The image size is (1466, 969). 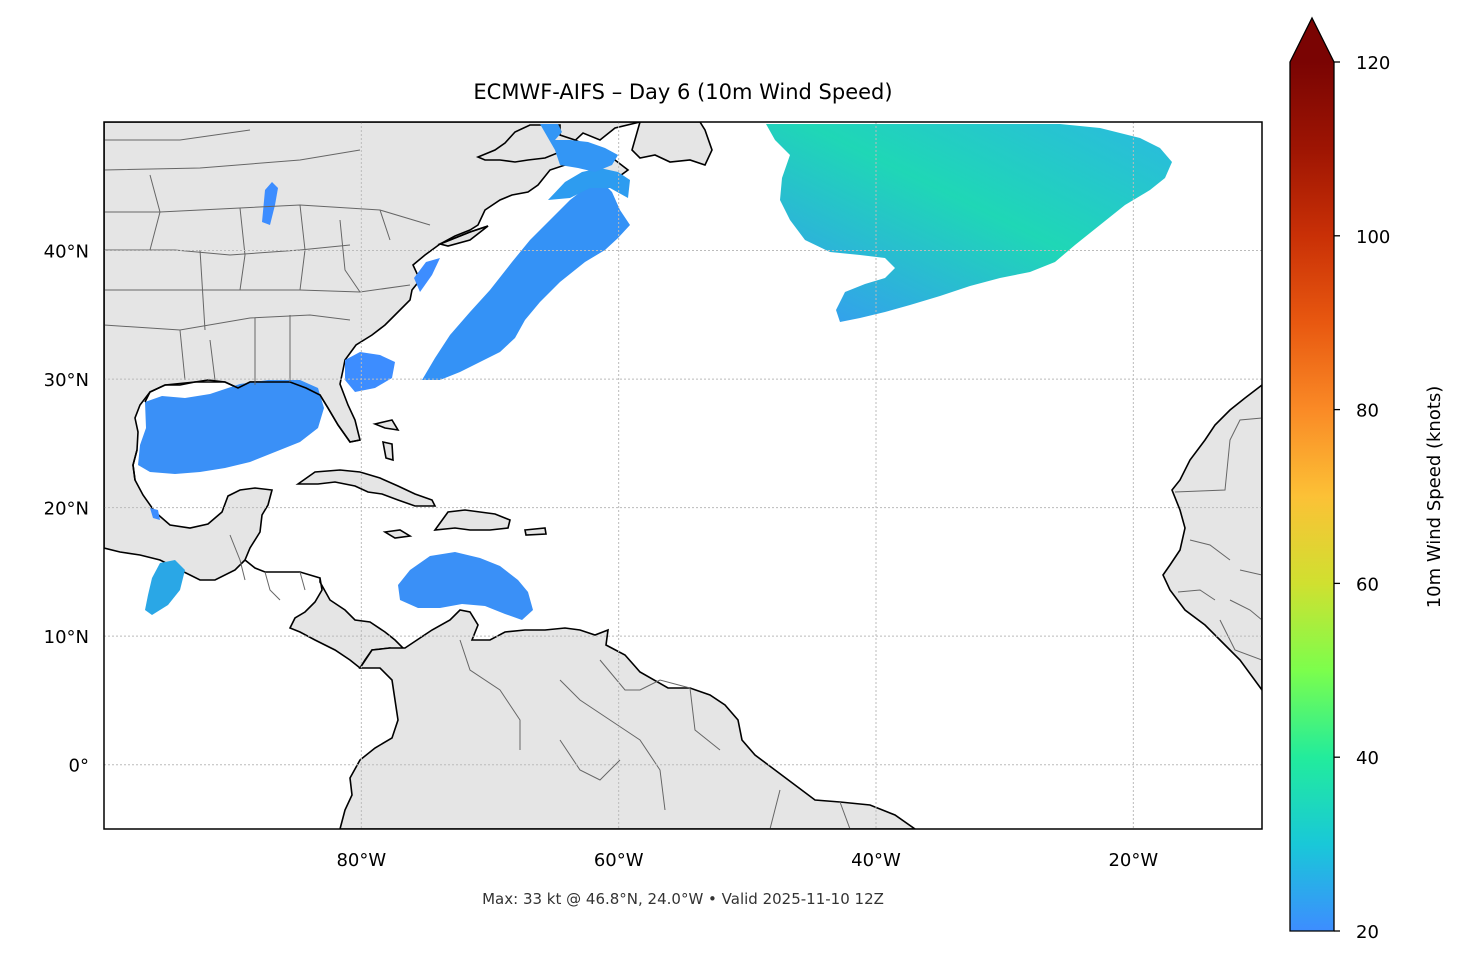 I want to click on colorbar: 20 40 60 80 100 120 10m Wind Speed (knots), so click(x=1367, y=479).